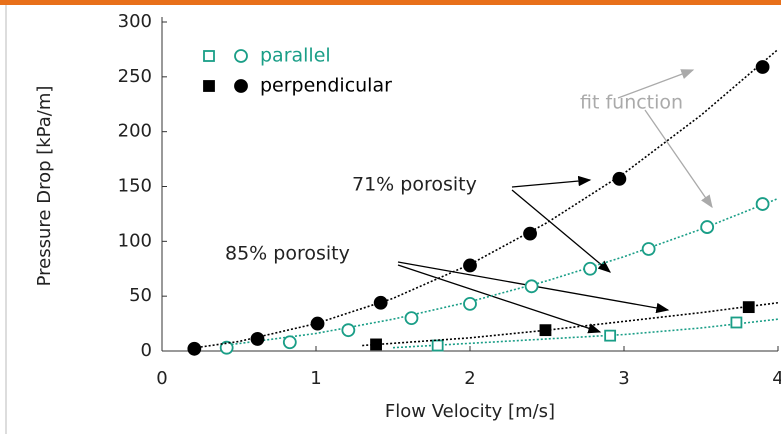  What do you see at coordinates (469, 378) in the screenshot?
I see `x-tick-label: 2` at bounding box center [469, 378].